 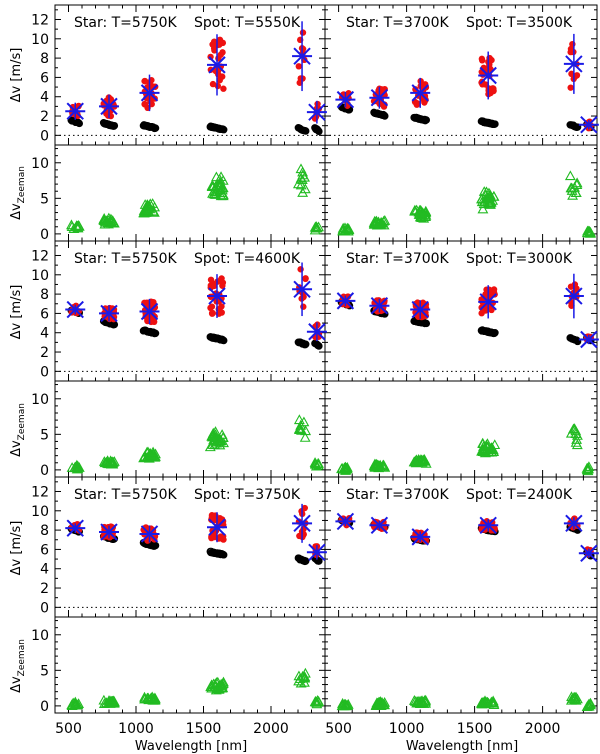 I want to click on star-label-r2c0: Star: T=5750K, so click(x=126, y=495).